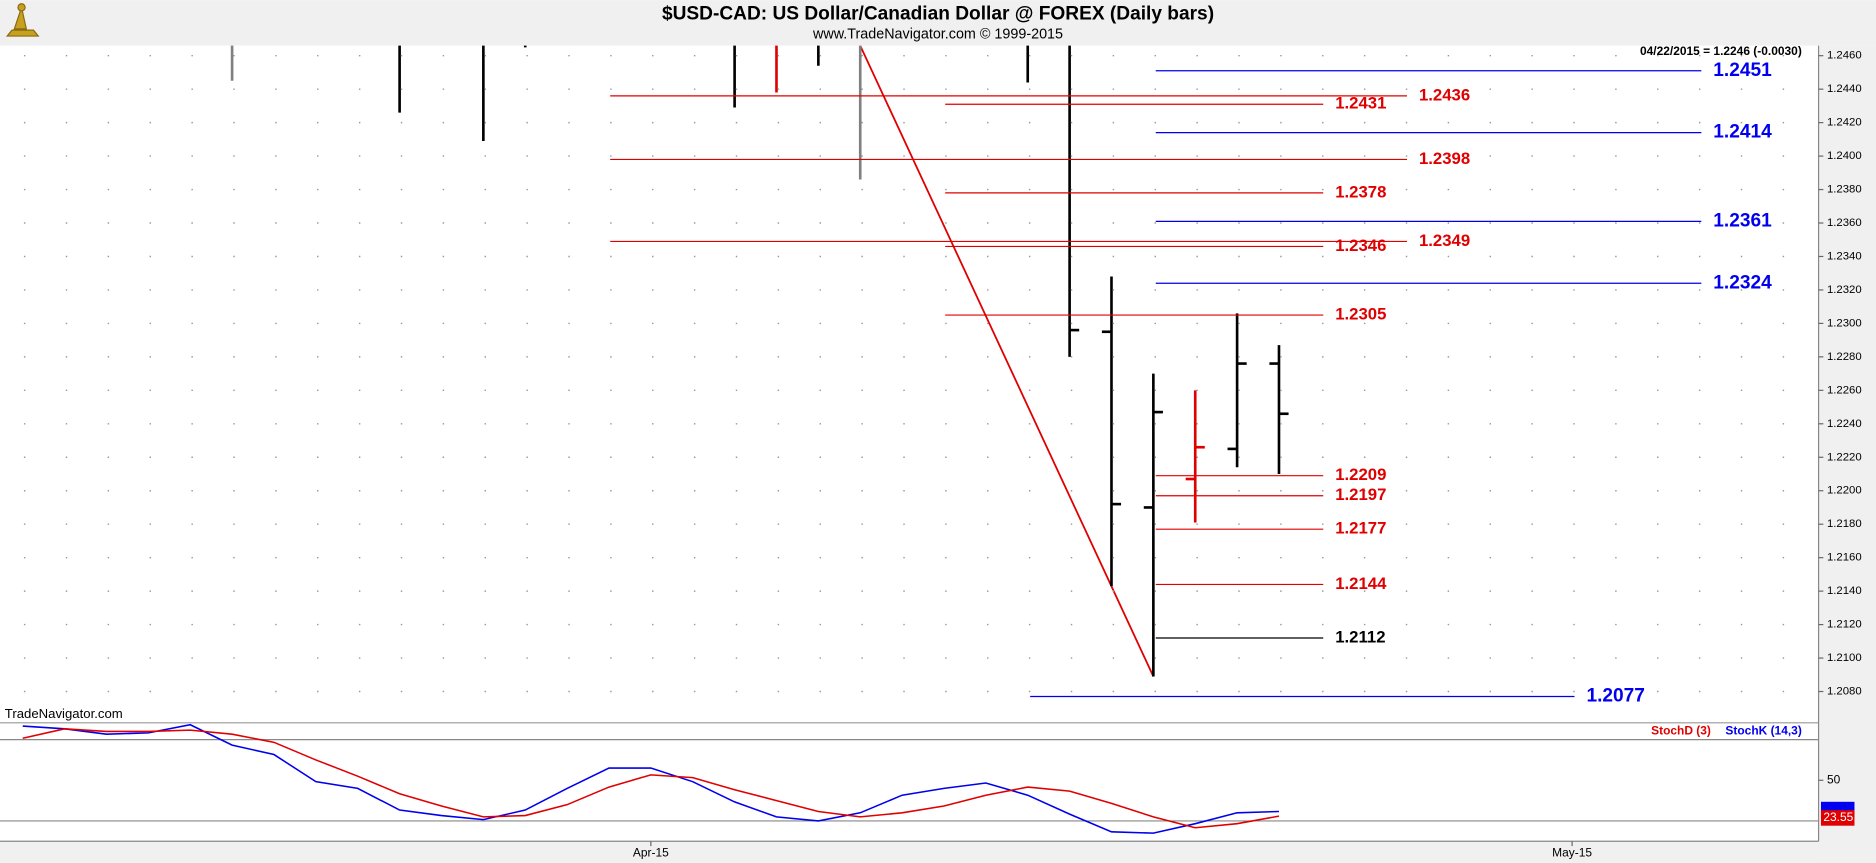  I want to click on level-label: 1.2431, so click(1360, 103).